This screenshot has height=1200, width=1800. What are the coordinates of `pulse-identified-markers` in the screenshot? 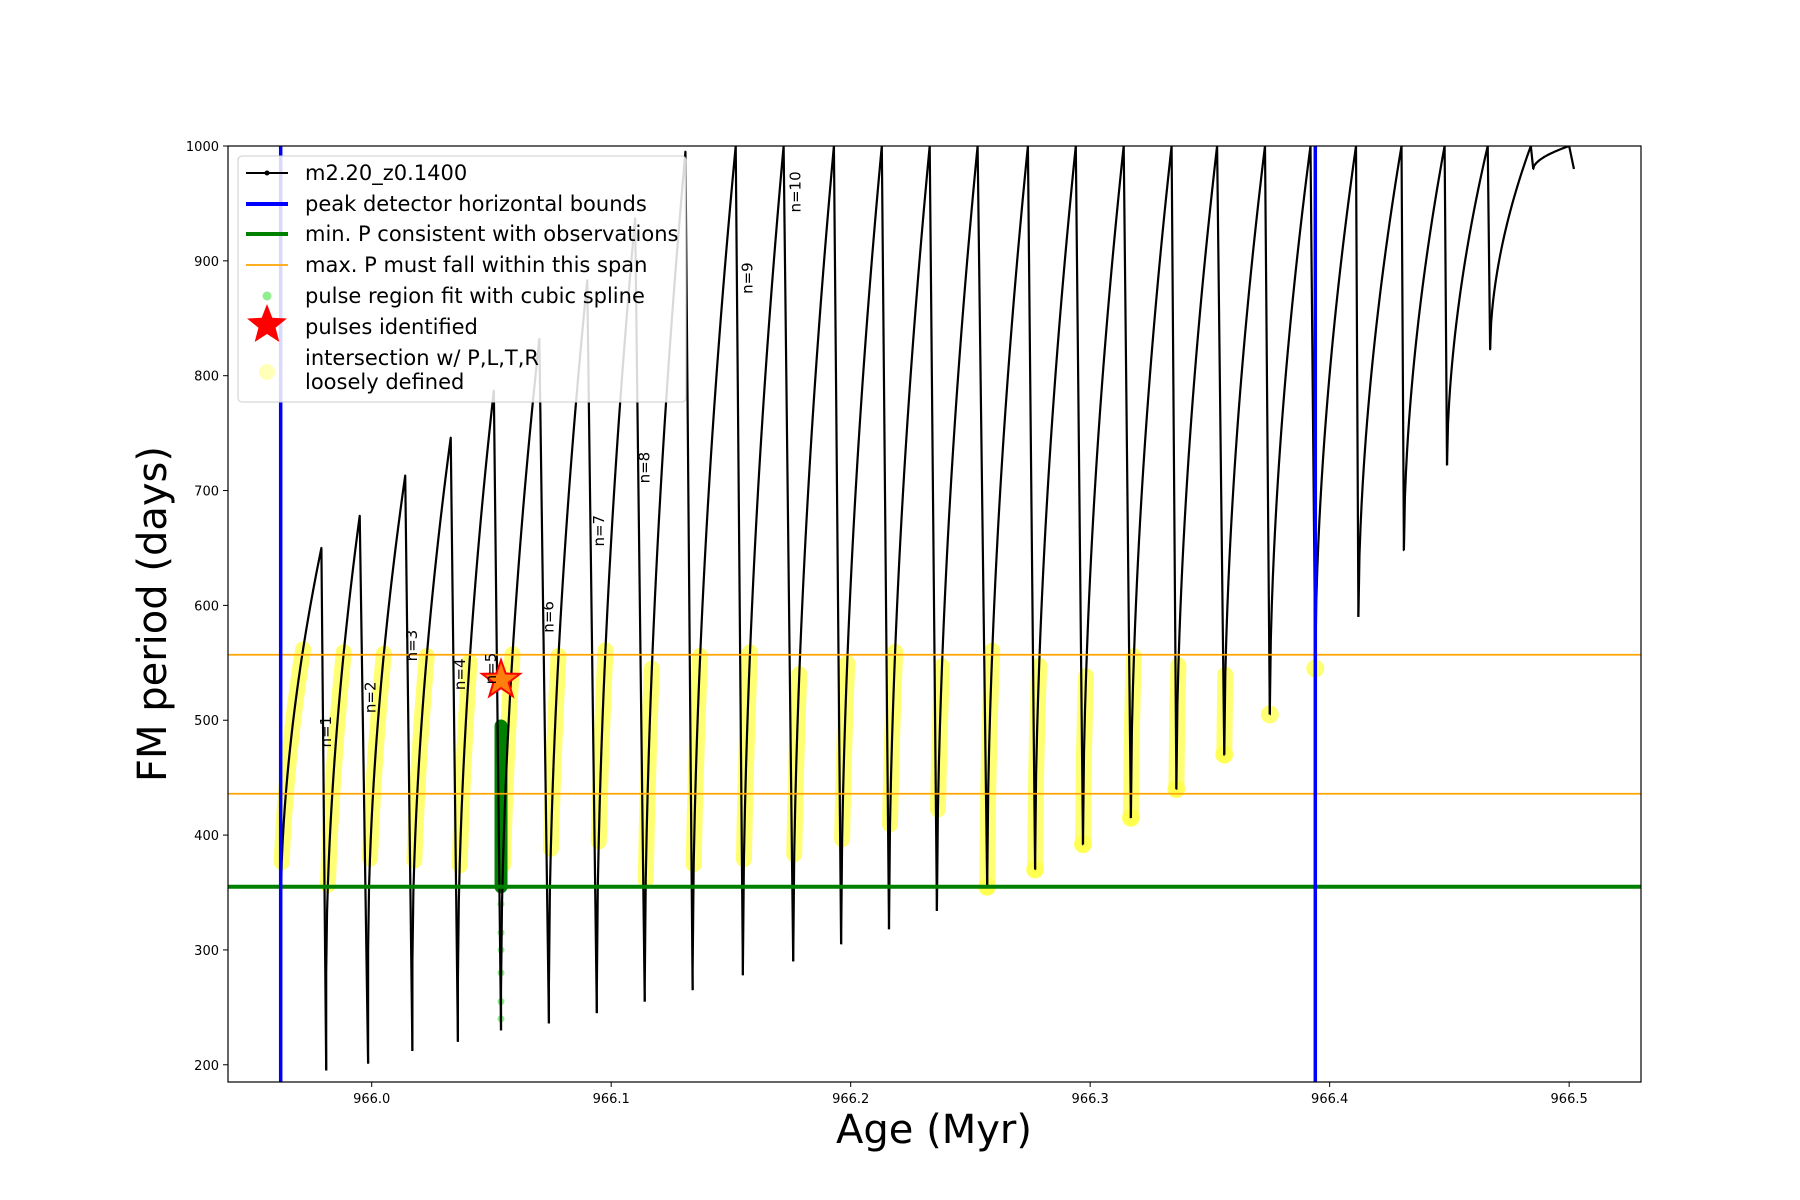 It's located at (501, 677).